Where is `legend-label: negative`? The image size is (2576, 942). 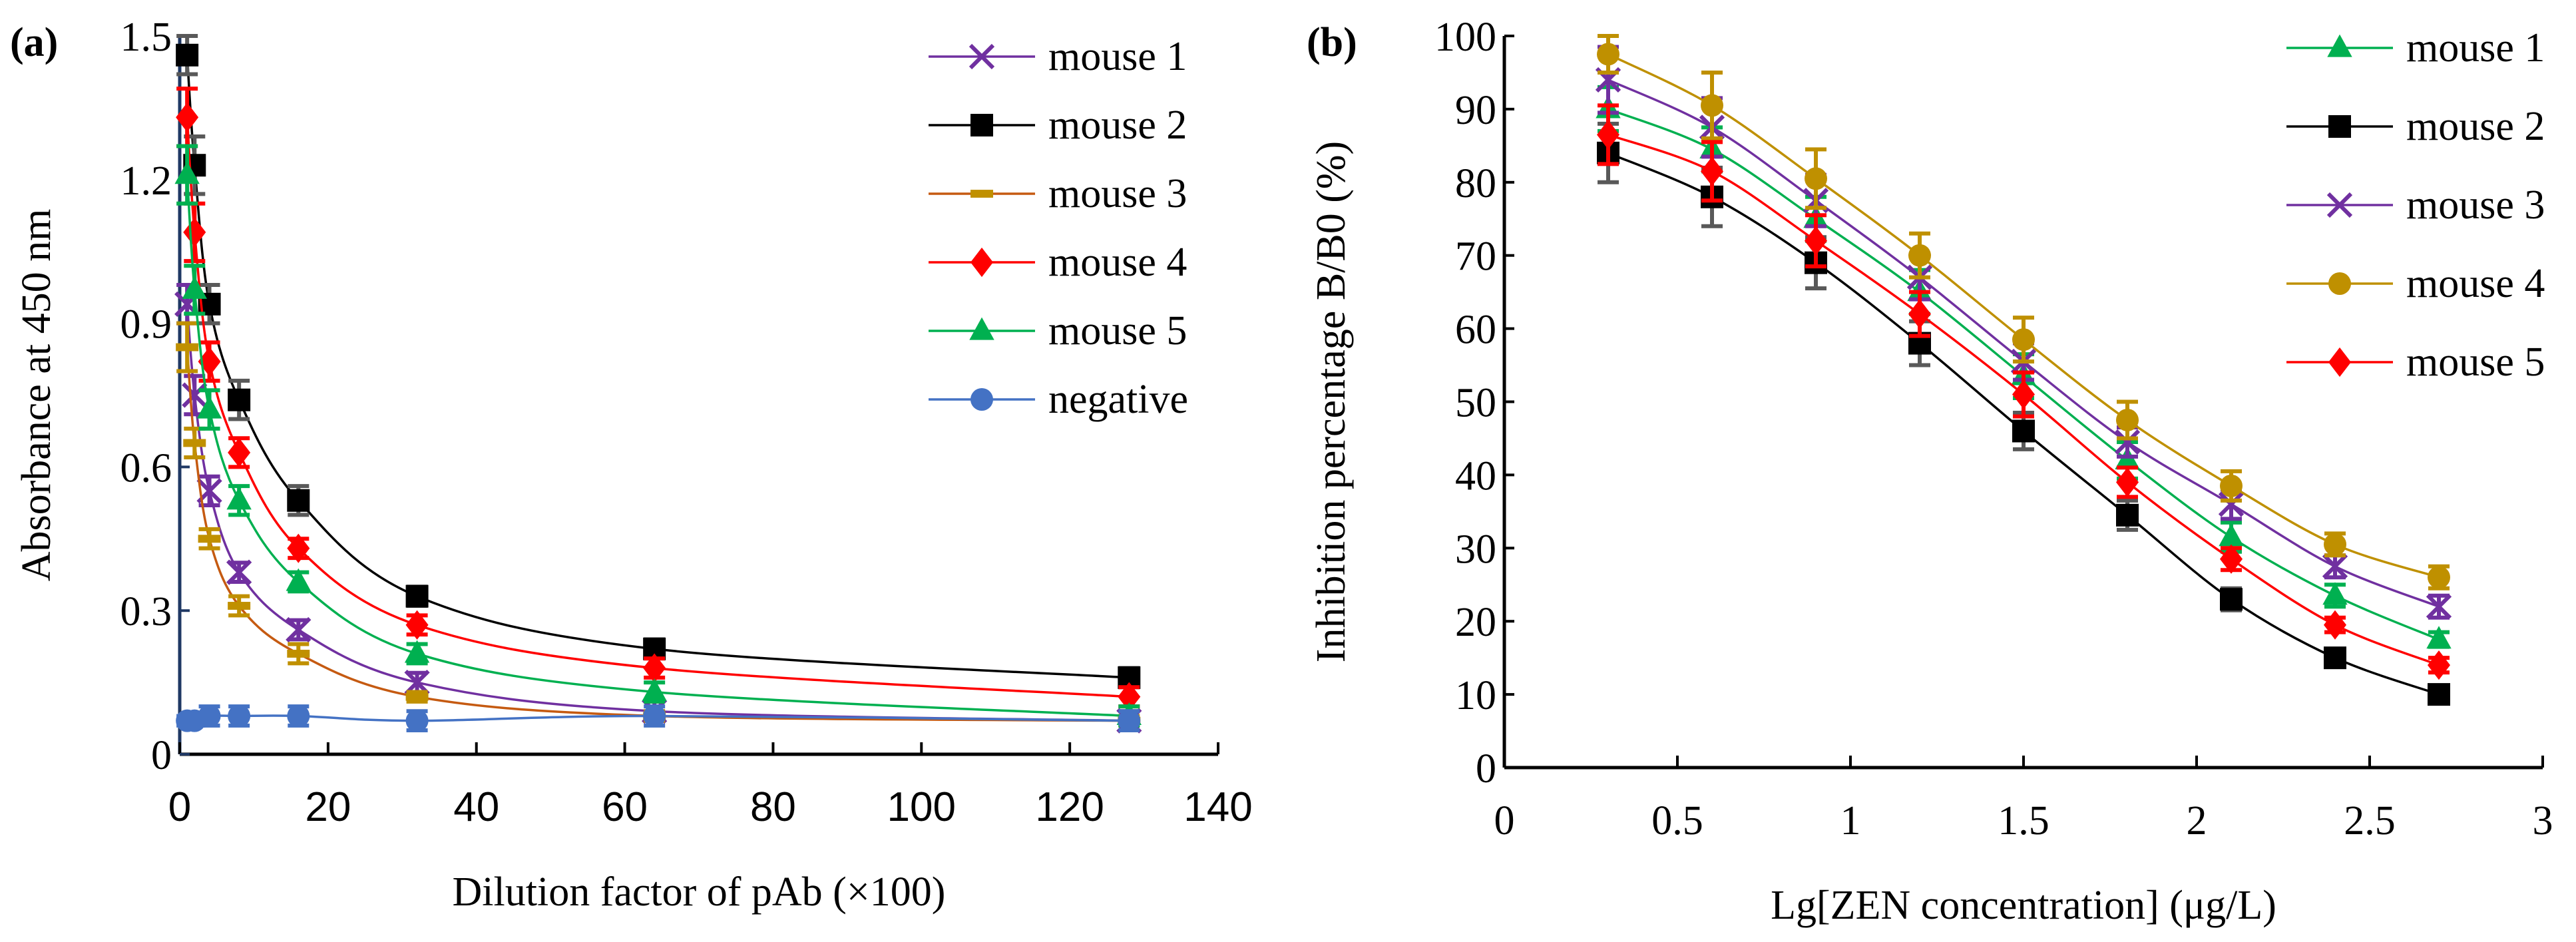
legend-label: negative is located at coordinates (1118, 399).